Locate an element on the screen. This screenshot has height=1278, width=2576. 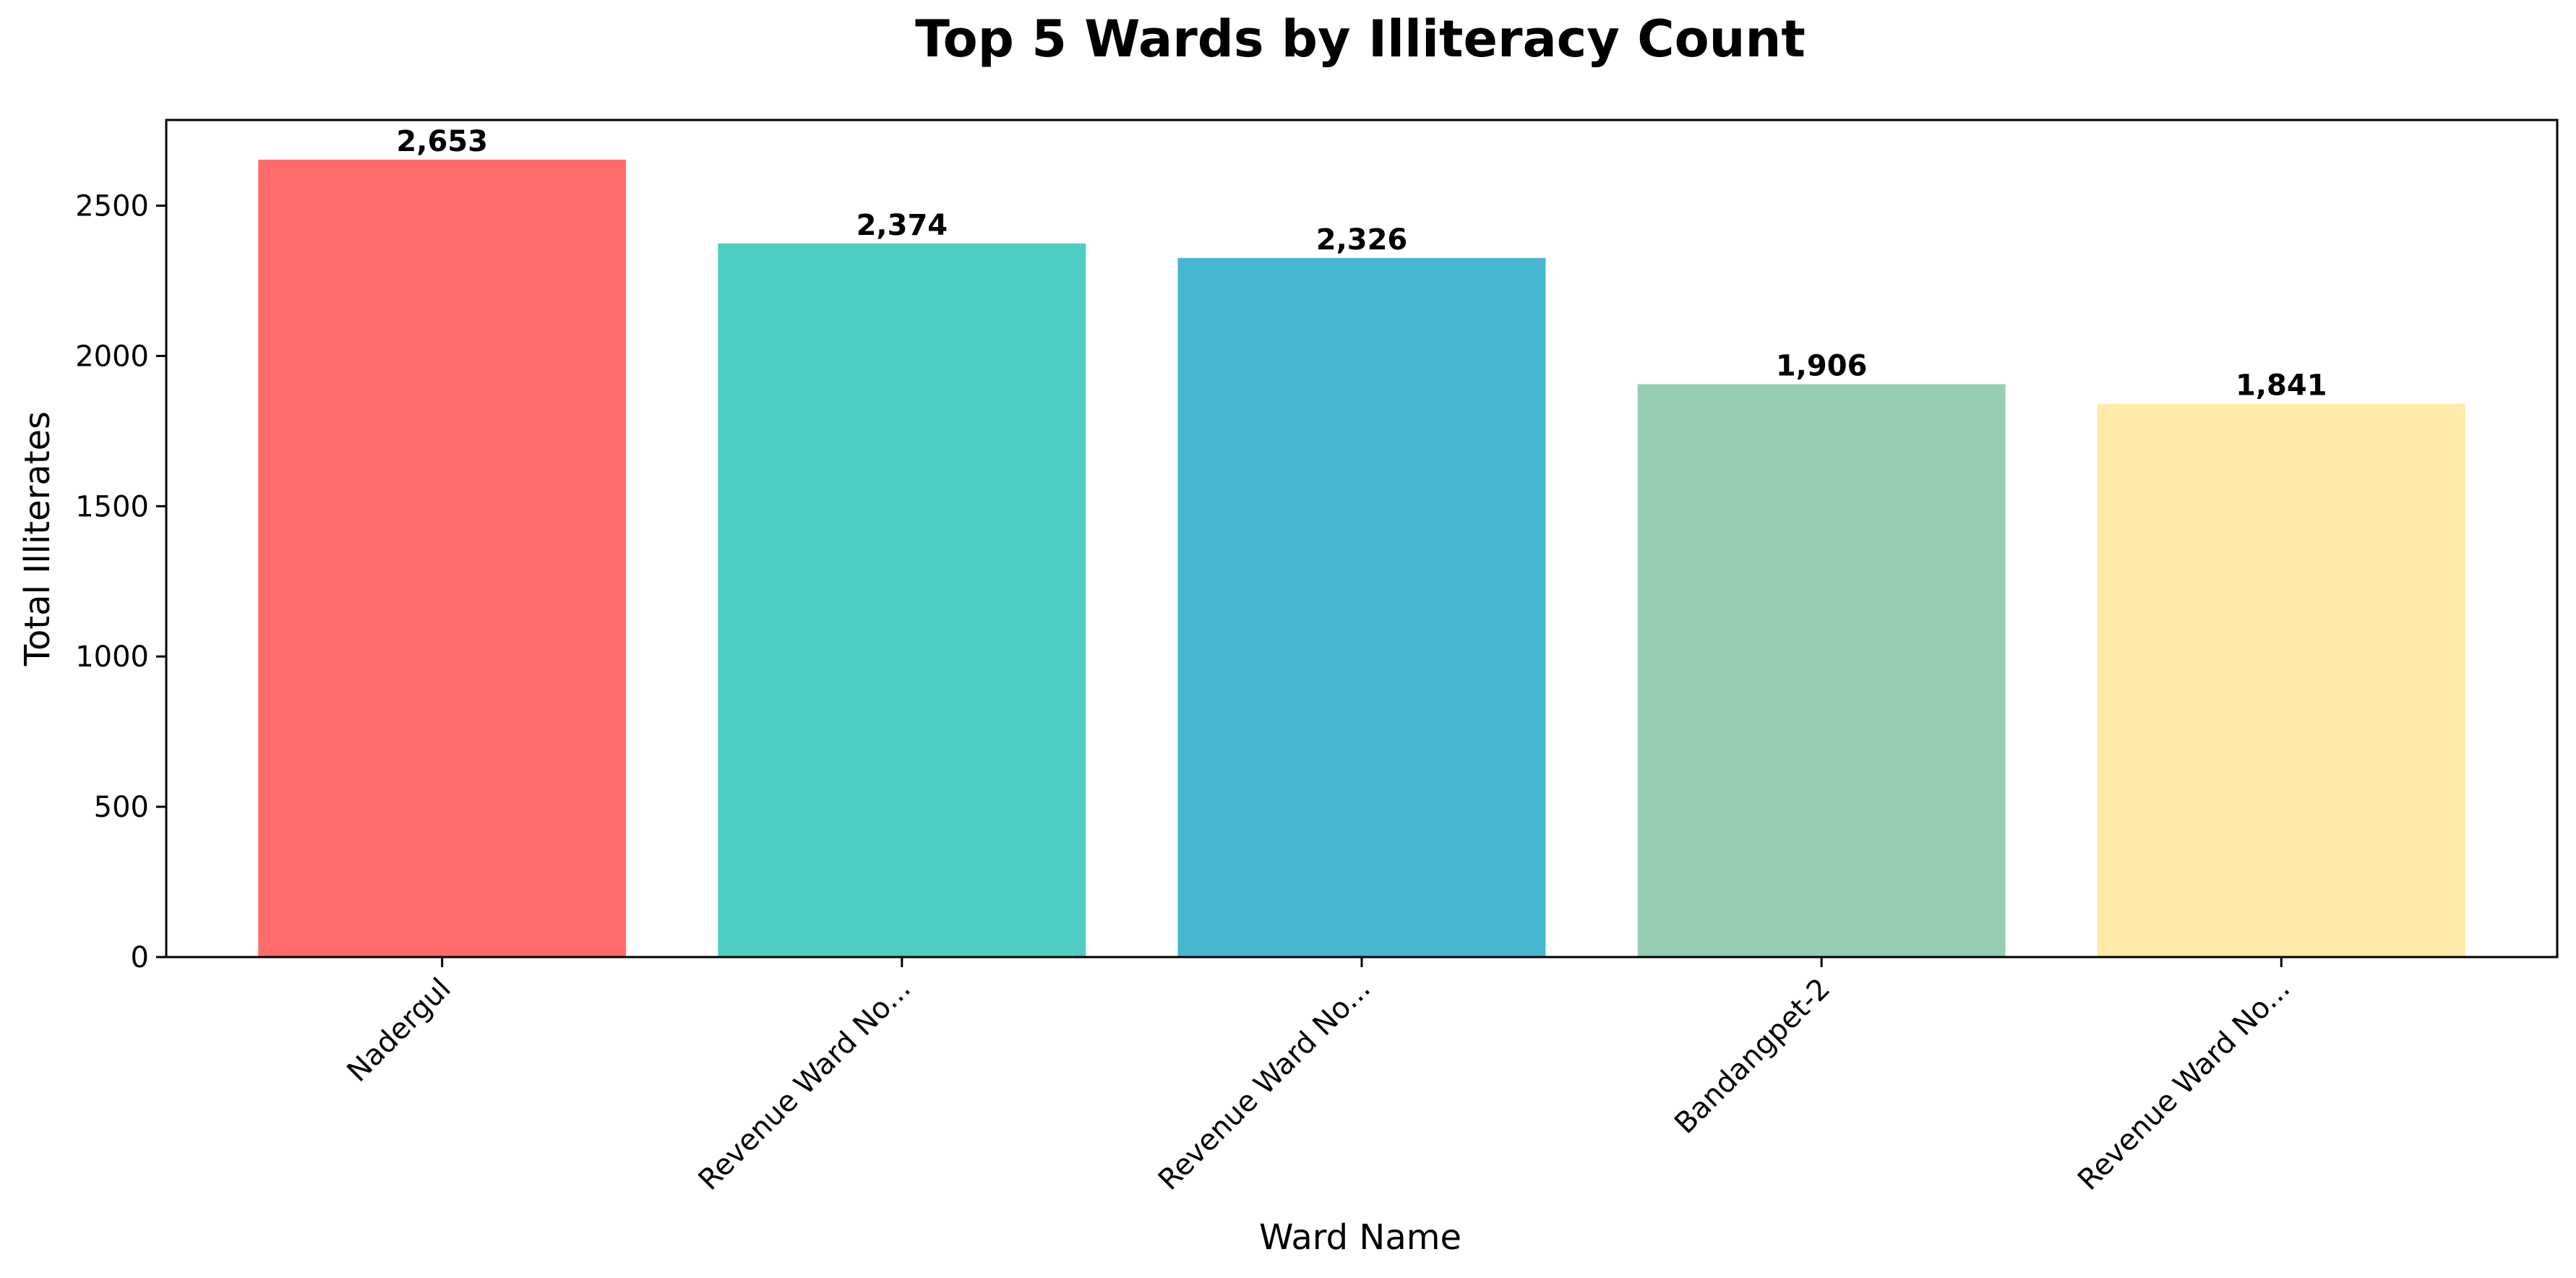
bar-value-label: 1,906 is located at coordinates (1822, 365).